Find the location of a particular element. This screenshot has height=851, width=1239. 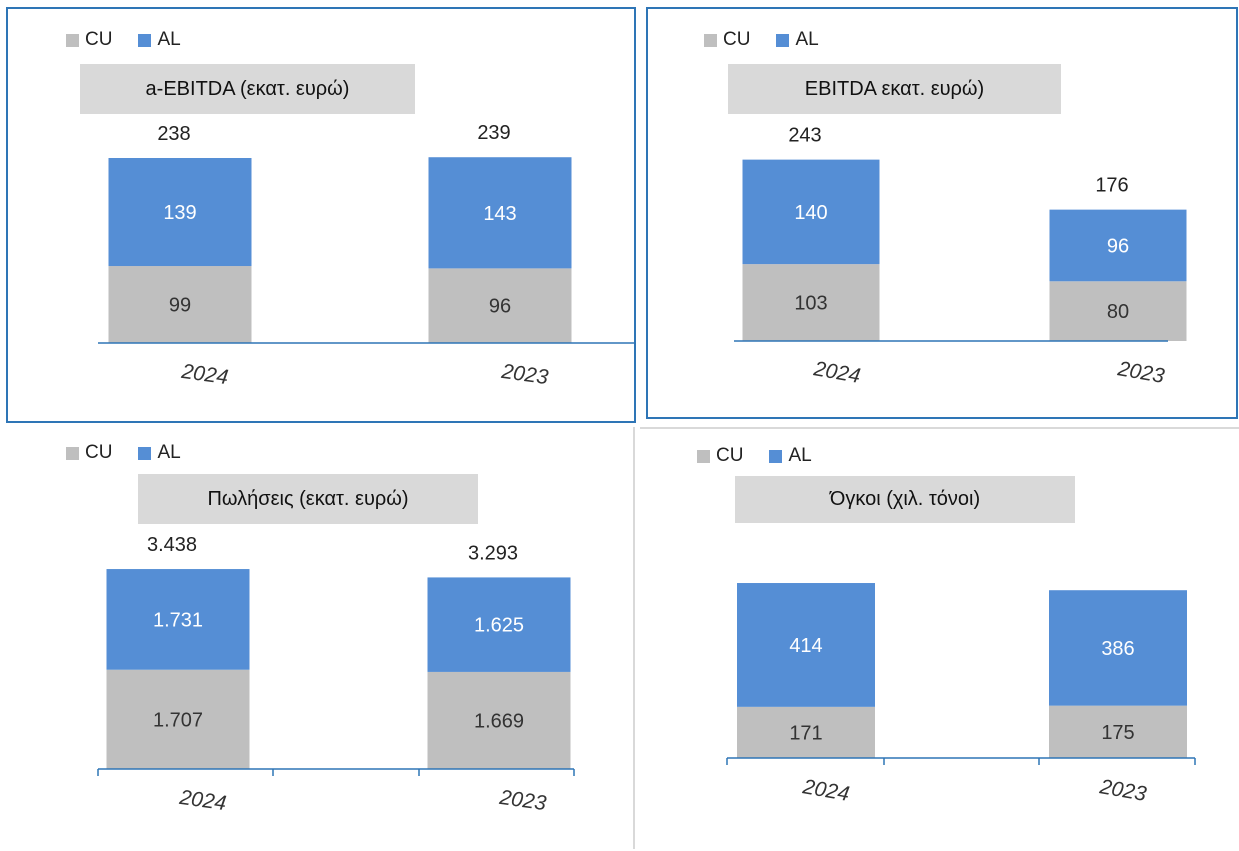

data-label-al-2023: 1.625 is located at coordinates (499, 626).